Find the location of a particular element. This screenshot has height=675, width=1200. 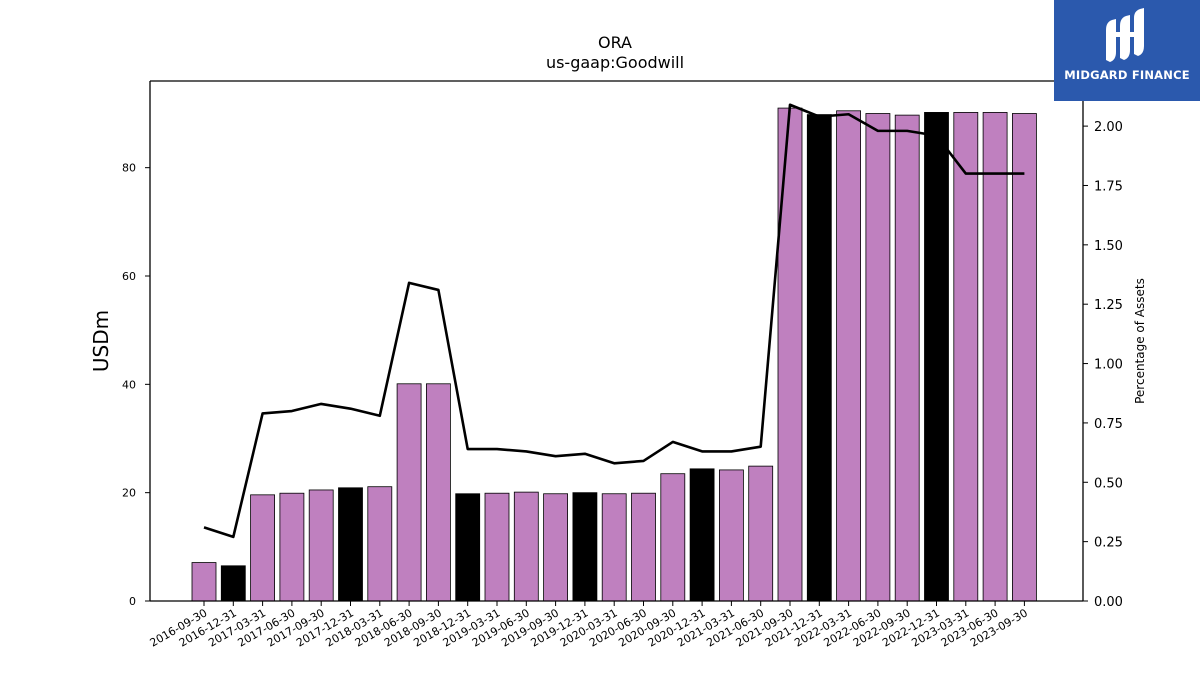

midgard-finance-logo: MIDGARD FINANCE is located at coordinates (1127, 50).